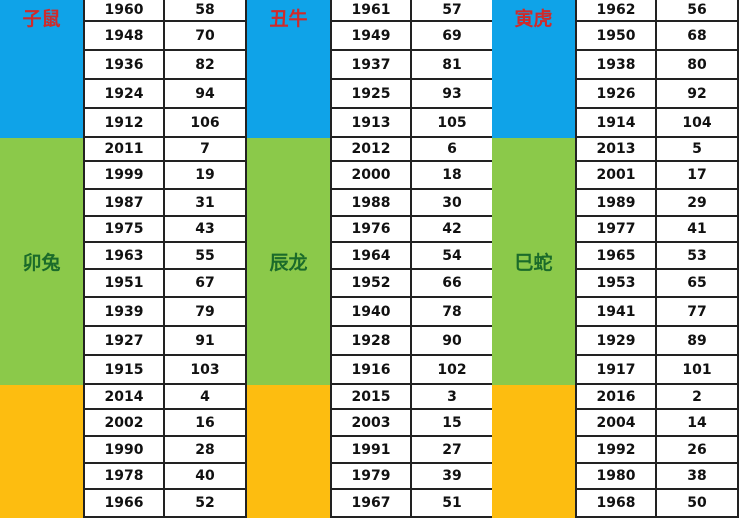 This screenshot has width=750, height=518. What do you see at coordinates (371, 11) in the screenshot?
I see `year-cell: 1961` at bounding box center [371, 11].